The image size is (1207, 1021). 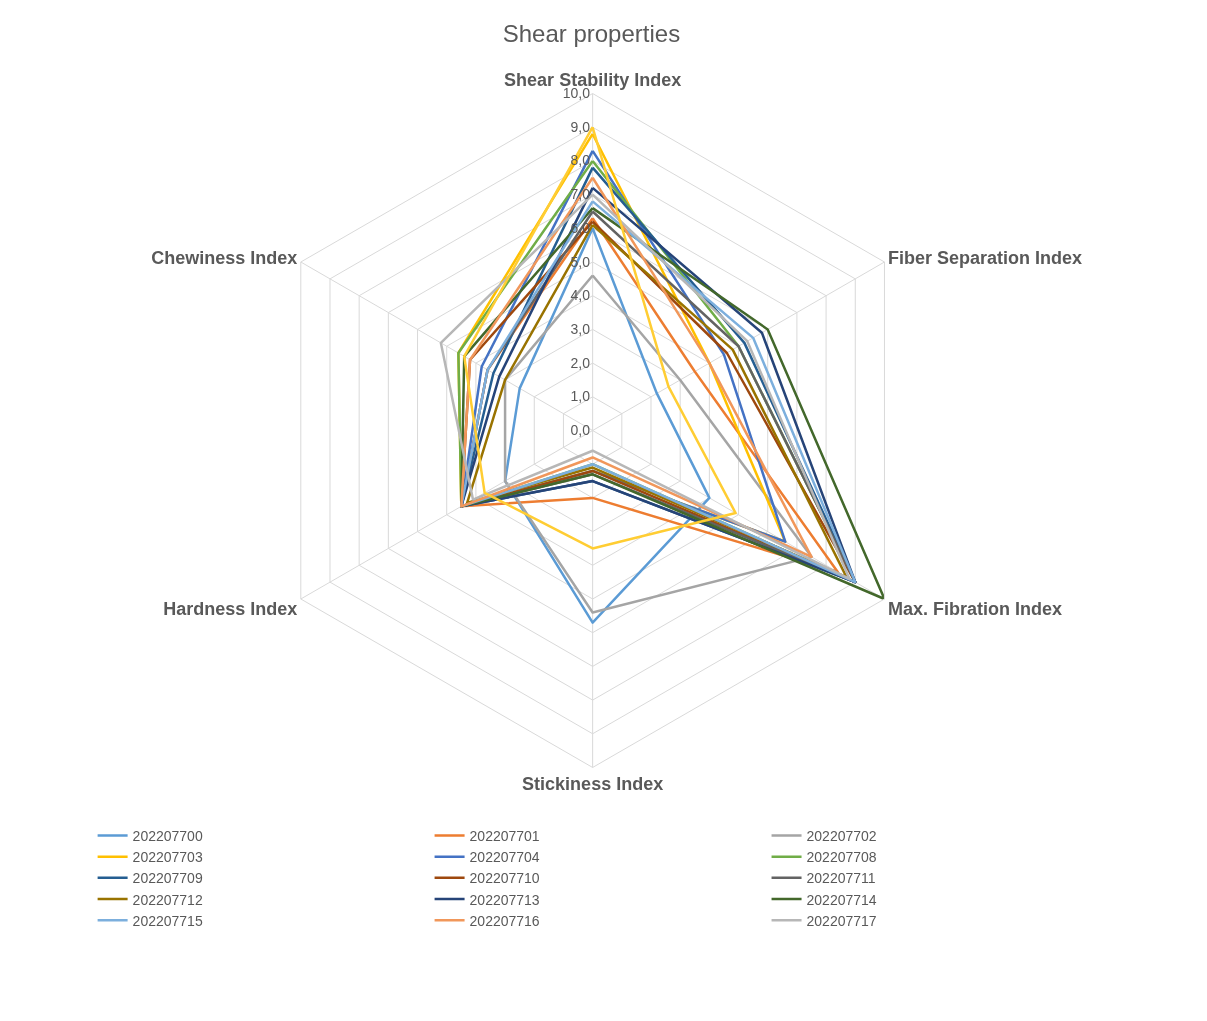 I want to click on y-tick-label: 6,0, so click(x=580, y=227).